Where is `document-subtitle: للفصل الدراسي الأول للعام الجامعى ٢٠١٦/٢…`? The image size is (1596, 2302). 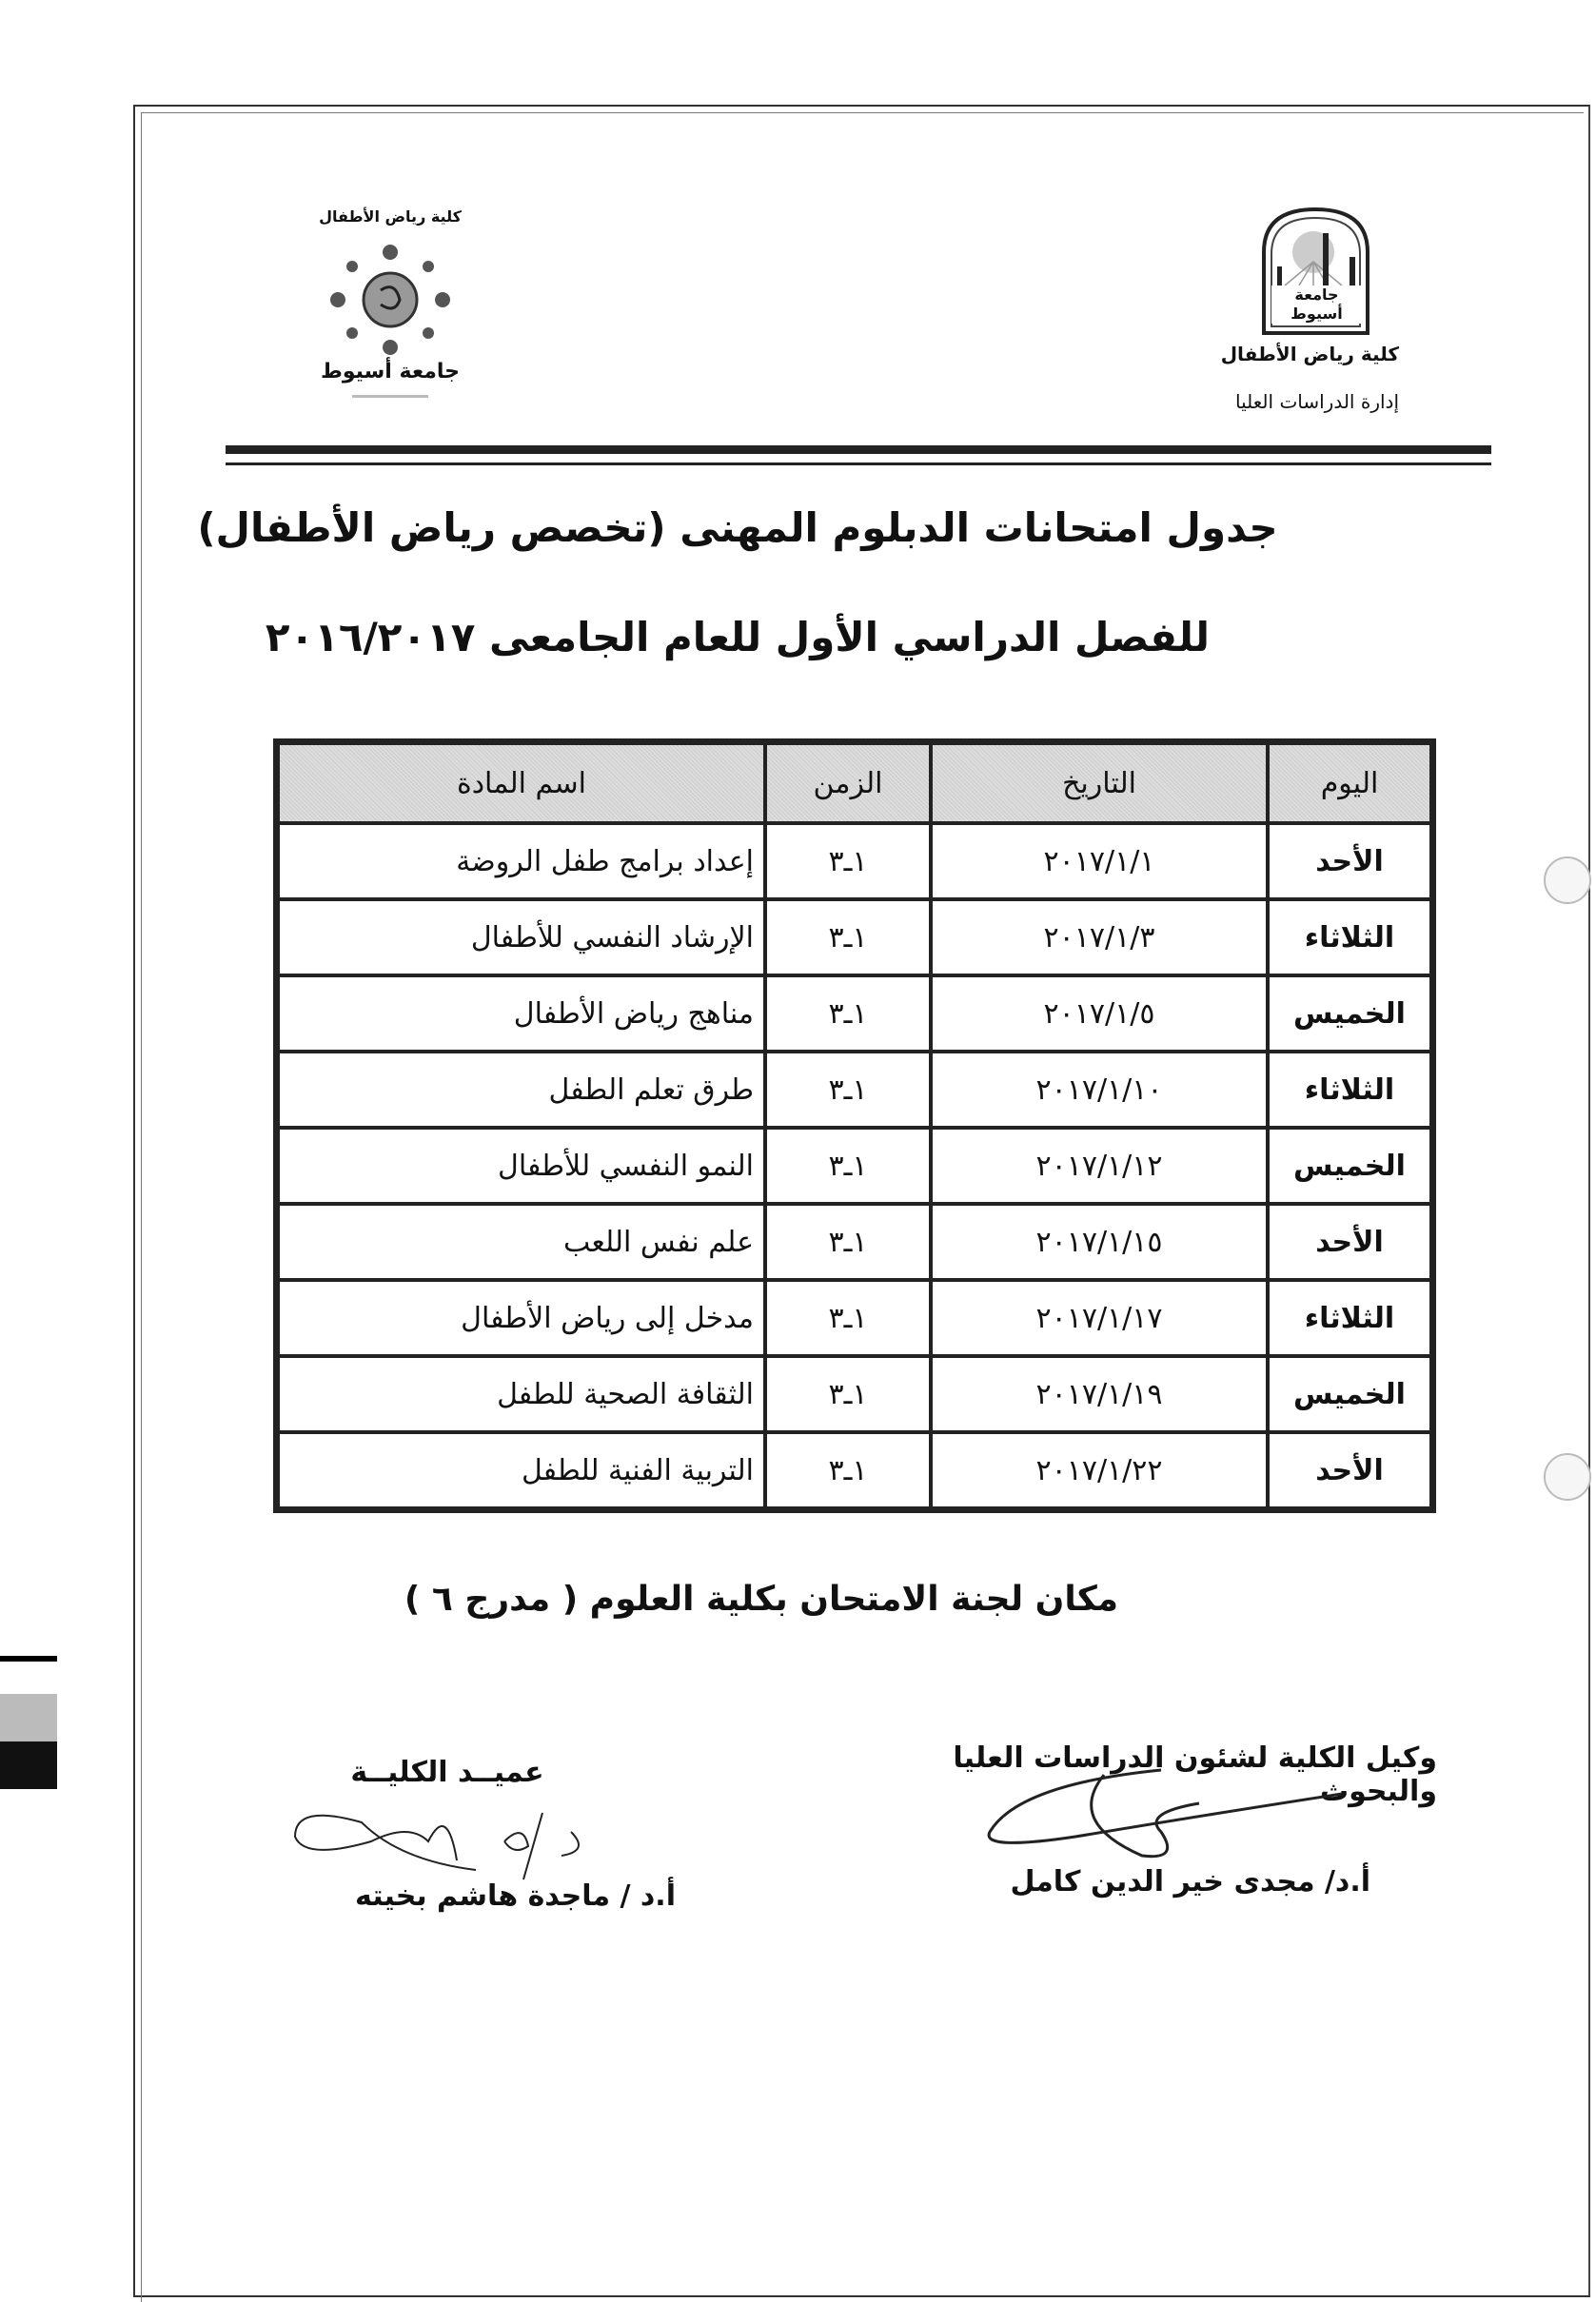 document-subtitle: للفصل الدراسي الأول للعام الجامعى ٢٠١٦/٢… is located at coordinates (738, 637).